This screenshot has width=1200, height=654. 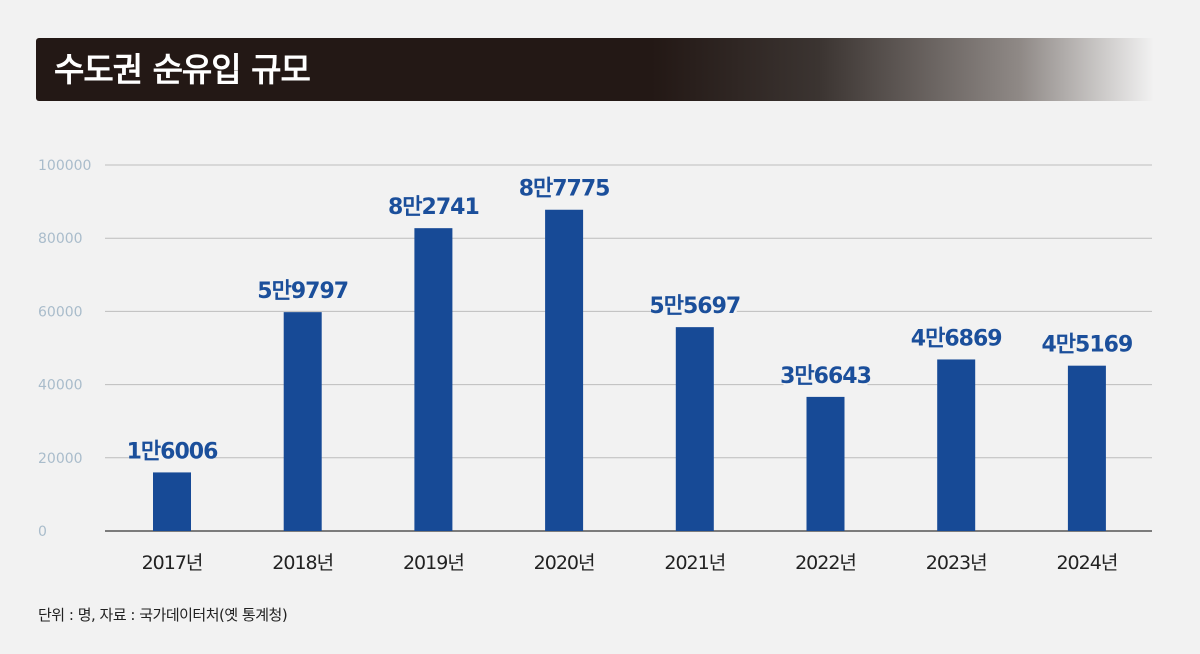 What do you see at coordinates (163, 615) in the screenshot?
I see `source-footnote: 단위 : 명, 자료 : 국가데이터처(옛 통계청)` at bounding box center [163, 615].